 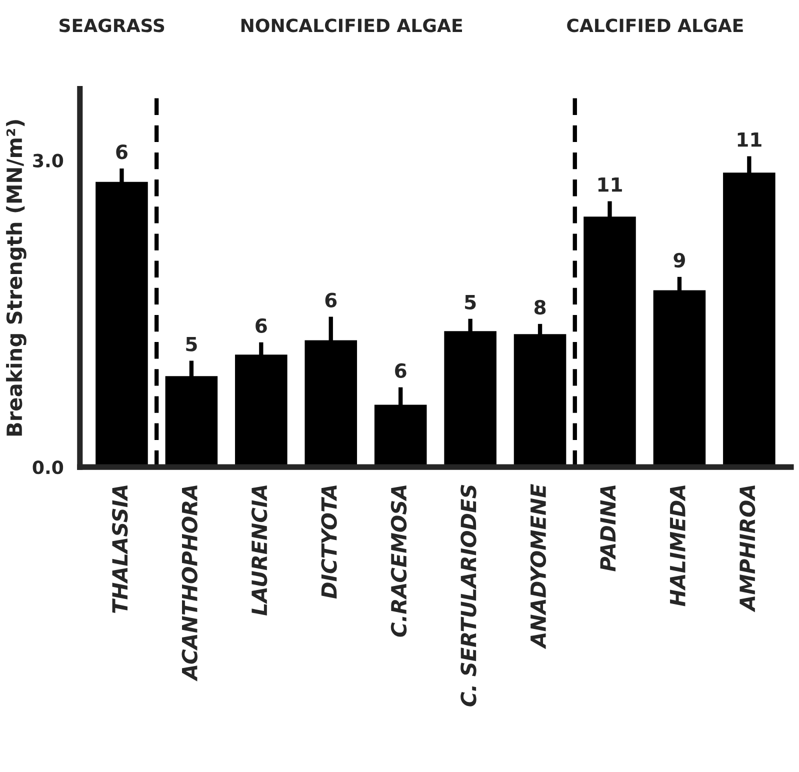 What do you see at coordinates (678, 545) in the screenshot?
I see `x-tick-label: HALIMEDA` at bounding box center [678, 545].